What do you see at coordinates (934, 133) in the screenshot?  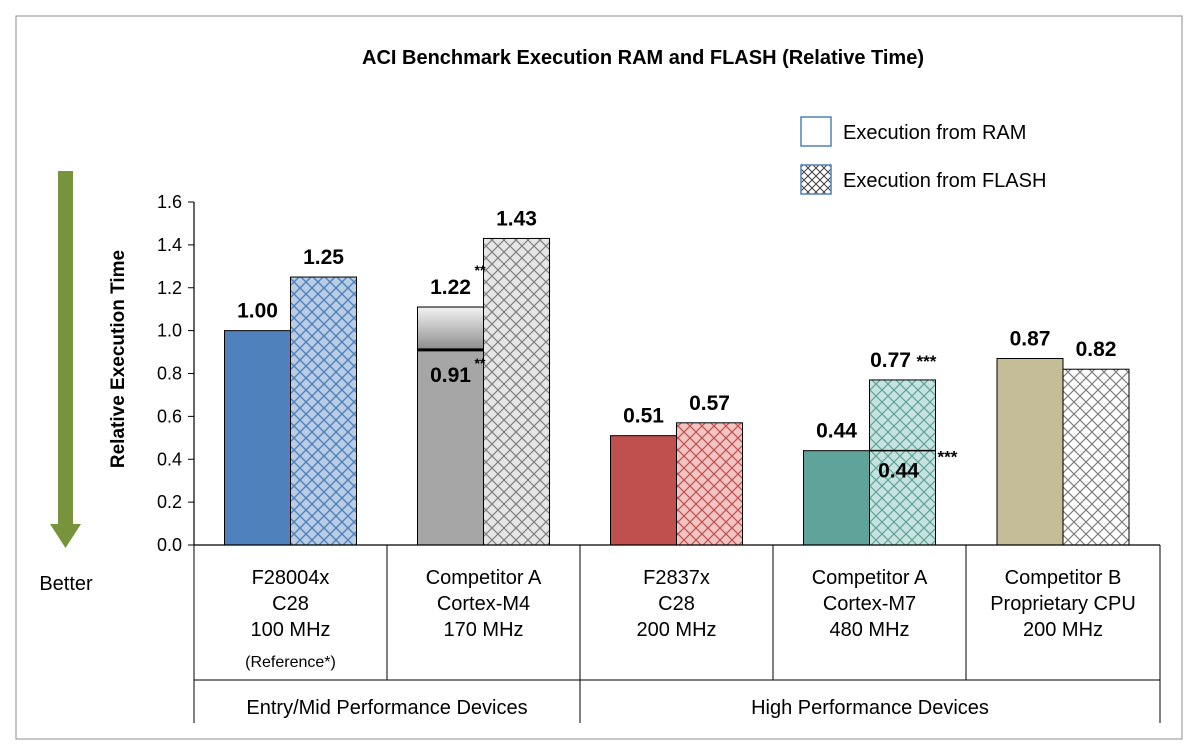 I see `legend-label: Execution from RAM` at bounding box center [934, 133].